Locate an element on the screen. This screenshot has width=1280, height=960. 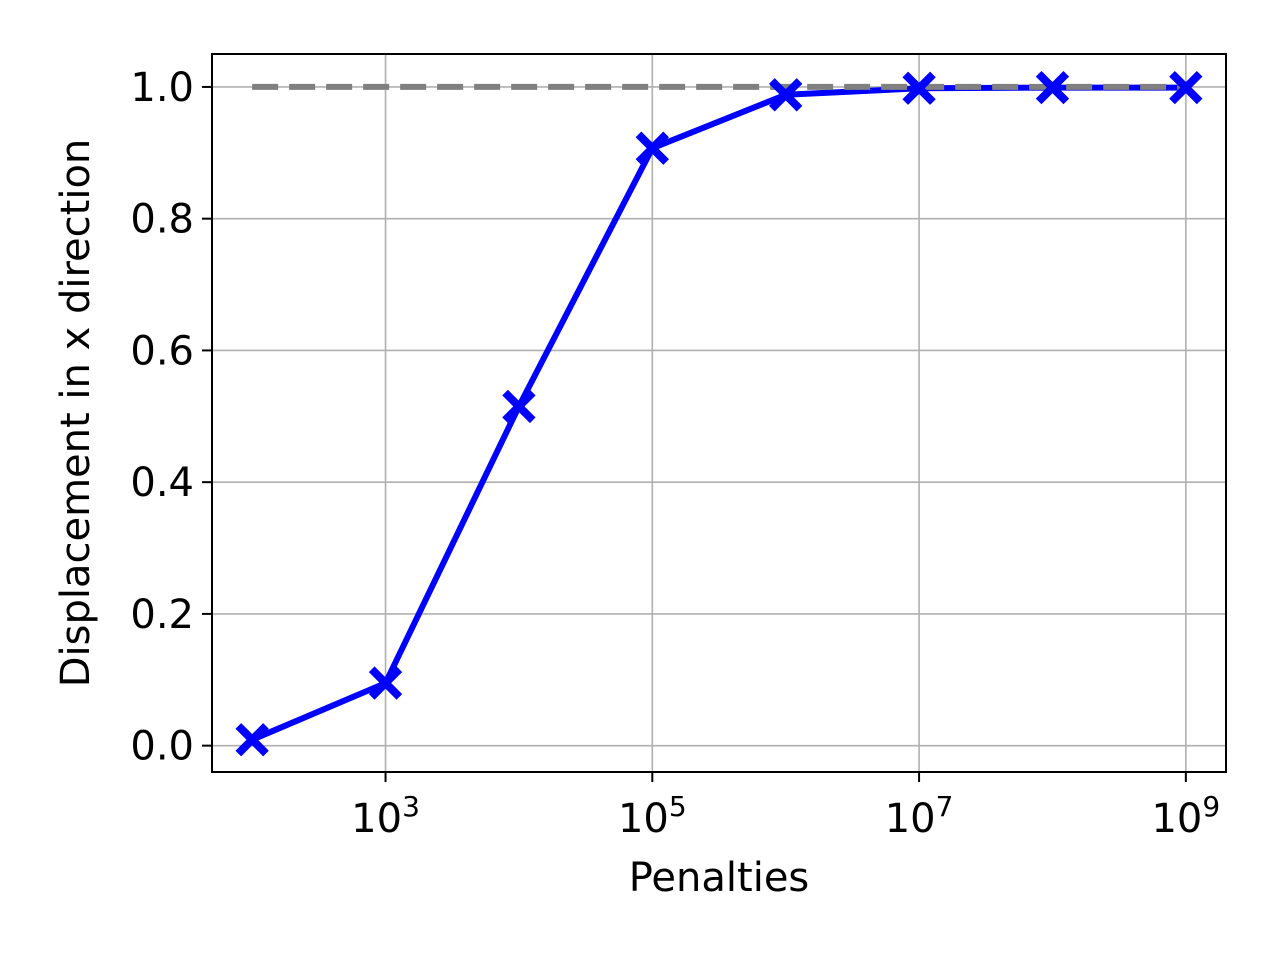
y-tick-label: 0.0 is located at coordinates (162, 747).